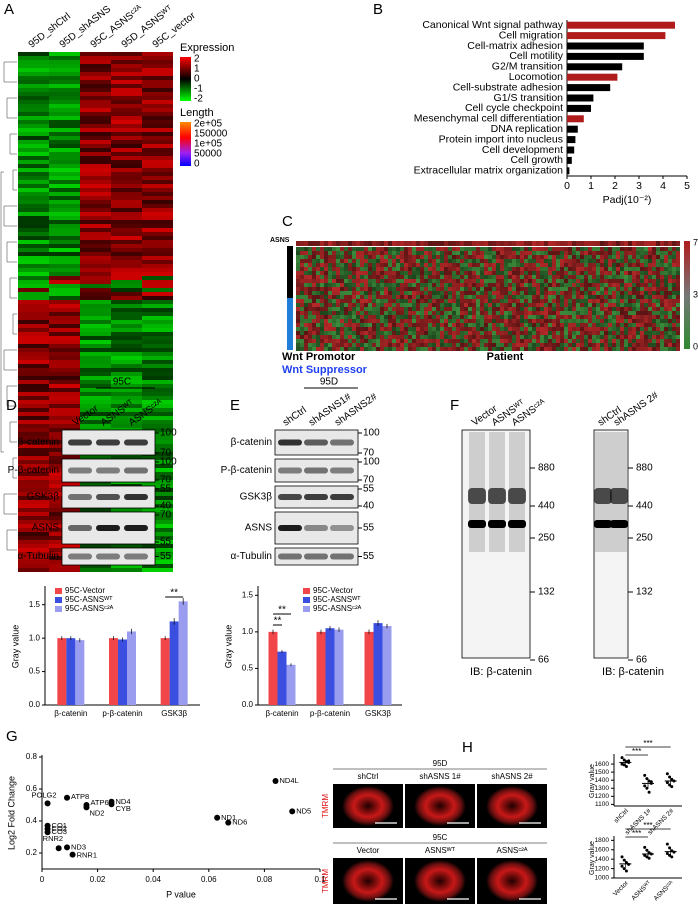  Describe the element at coordinates (644, 506) in the screenshot. I see `marker-label: 440` at that location.